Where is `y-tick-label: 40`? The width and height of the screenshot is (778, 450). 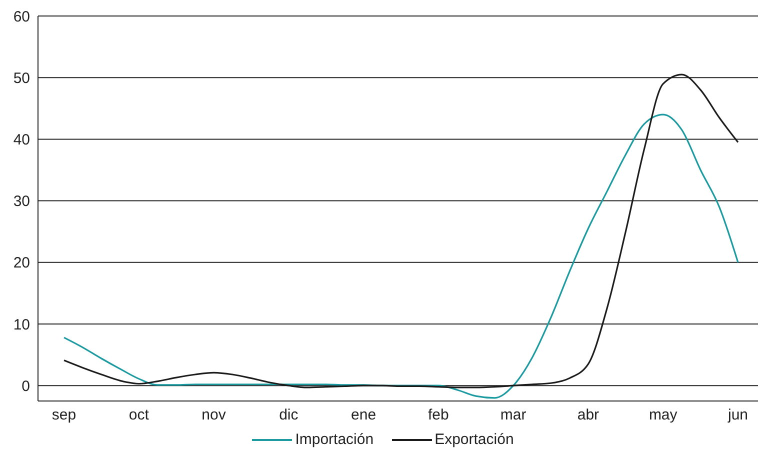 y-tick-label: 40 is located at coordinates (21, 140).